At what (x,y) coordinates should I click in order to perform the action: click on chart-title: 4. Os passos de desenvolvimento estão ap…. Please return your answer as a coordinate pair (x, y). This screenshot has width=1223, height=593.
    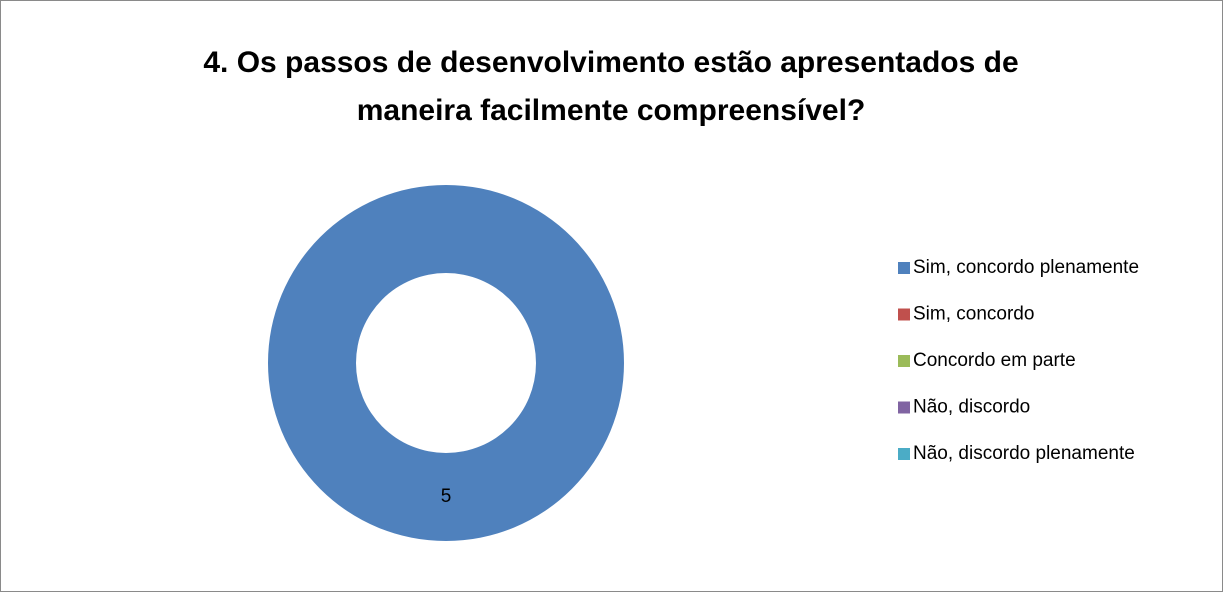
    Looking at the image, I should click on (611, 86).